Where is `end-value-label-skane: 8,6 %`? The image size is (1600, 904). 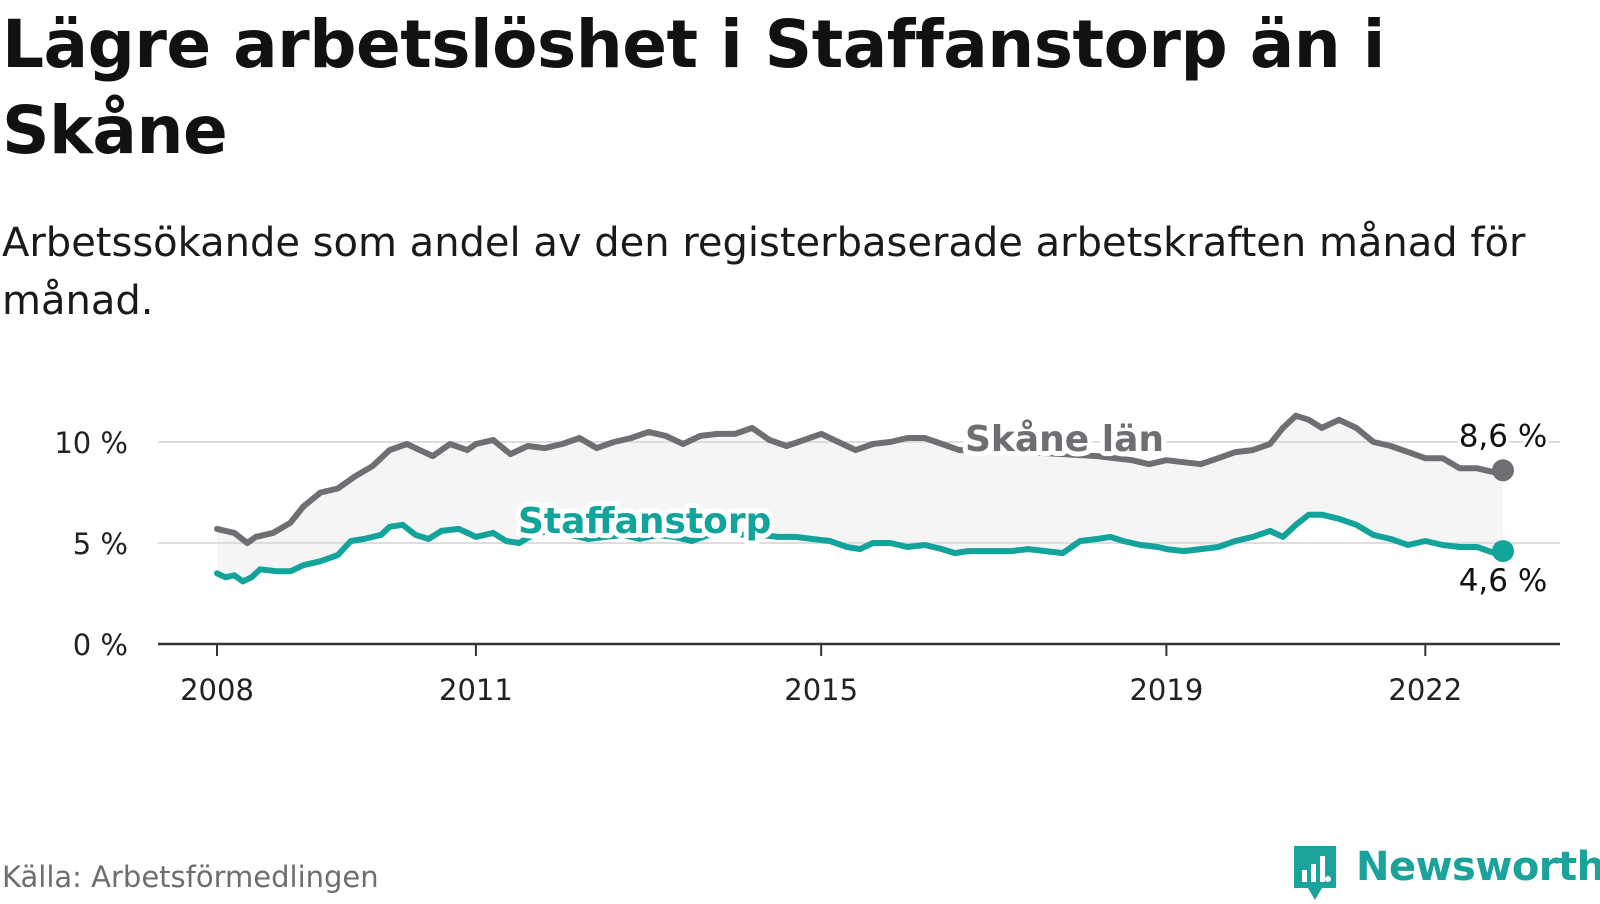 end-value-label-skane: 8,6 % is located at coordinates (1503, 436).